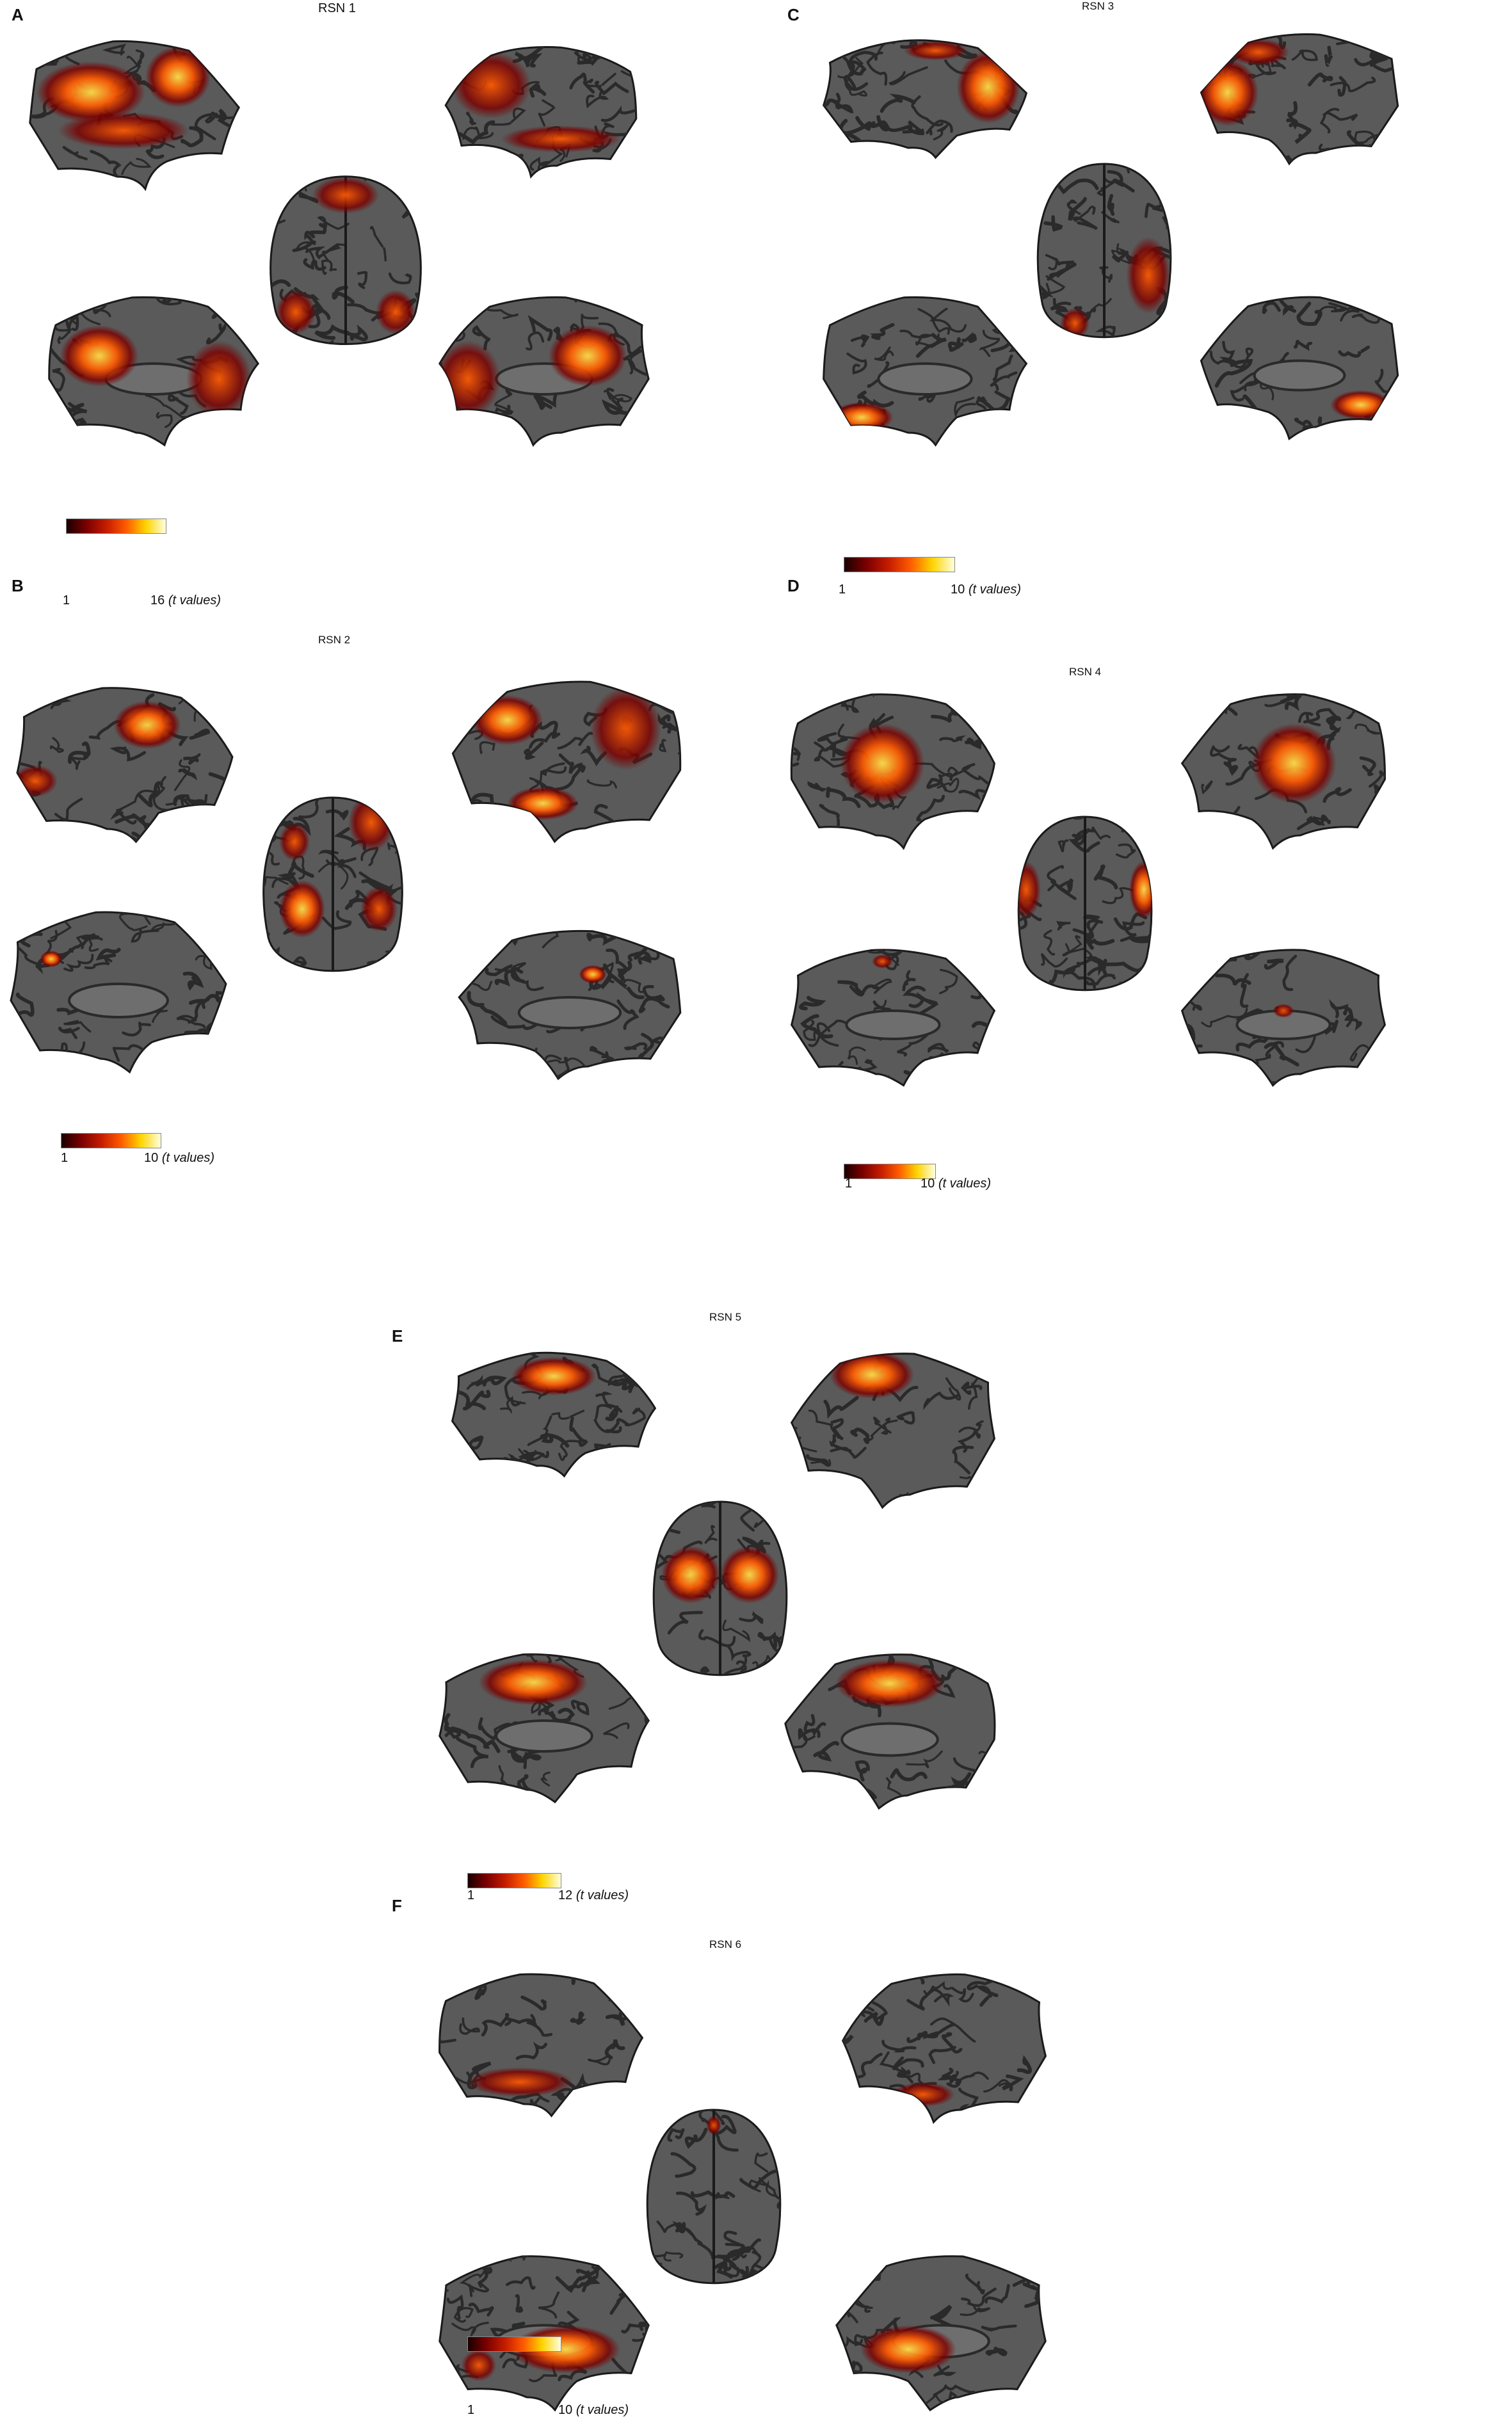 Image resolution: width=1512 pixels, height=2419 pixels. I want to click on panel-letter-c: C, so click(793, 14).